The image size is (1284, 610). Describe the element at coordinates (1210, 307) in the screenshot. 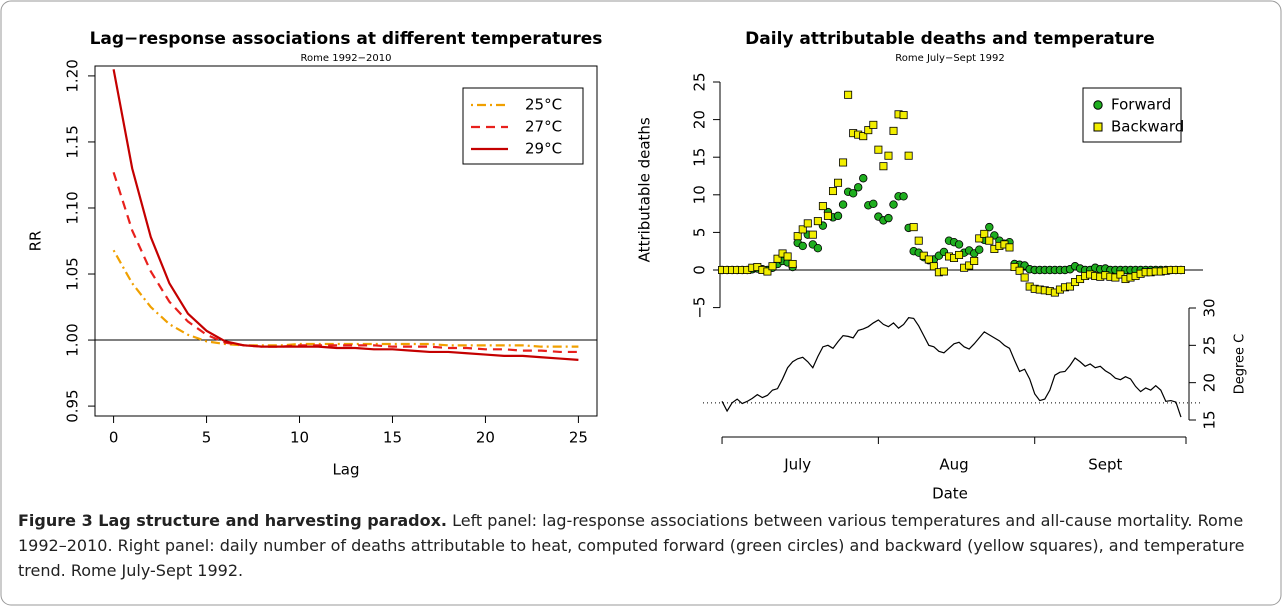

I see `y2-tick-label: 30` at that location.